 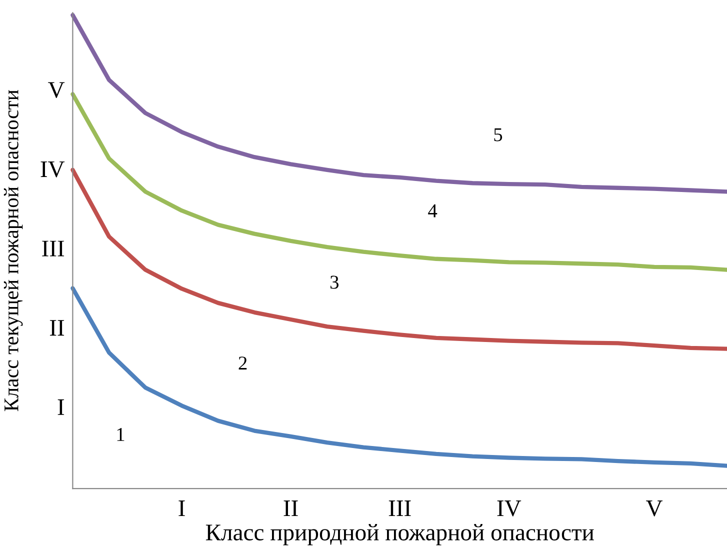 What do you see at coordinates (433, 211) in the screenshot?
I see `annotation: 4` at bounding box center [433, 211].